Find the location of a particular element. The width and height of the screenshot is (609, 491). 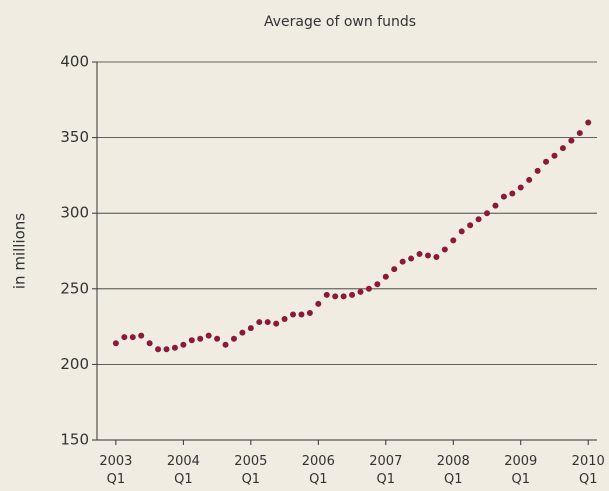

x-tick-label: 2003 is located at coordinates (115, 461).